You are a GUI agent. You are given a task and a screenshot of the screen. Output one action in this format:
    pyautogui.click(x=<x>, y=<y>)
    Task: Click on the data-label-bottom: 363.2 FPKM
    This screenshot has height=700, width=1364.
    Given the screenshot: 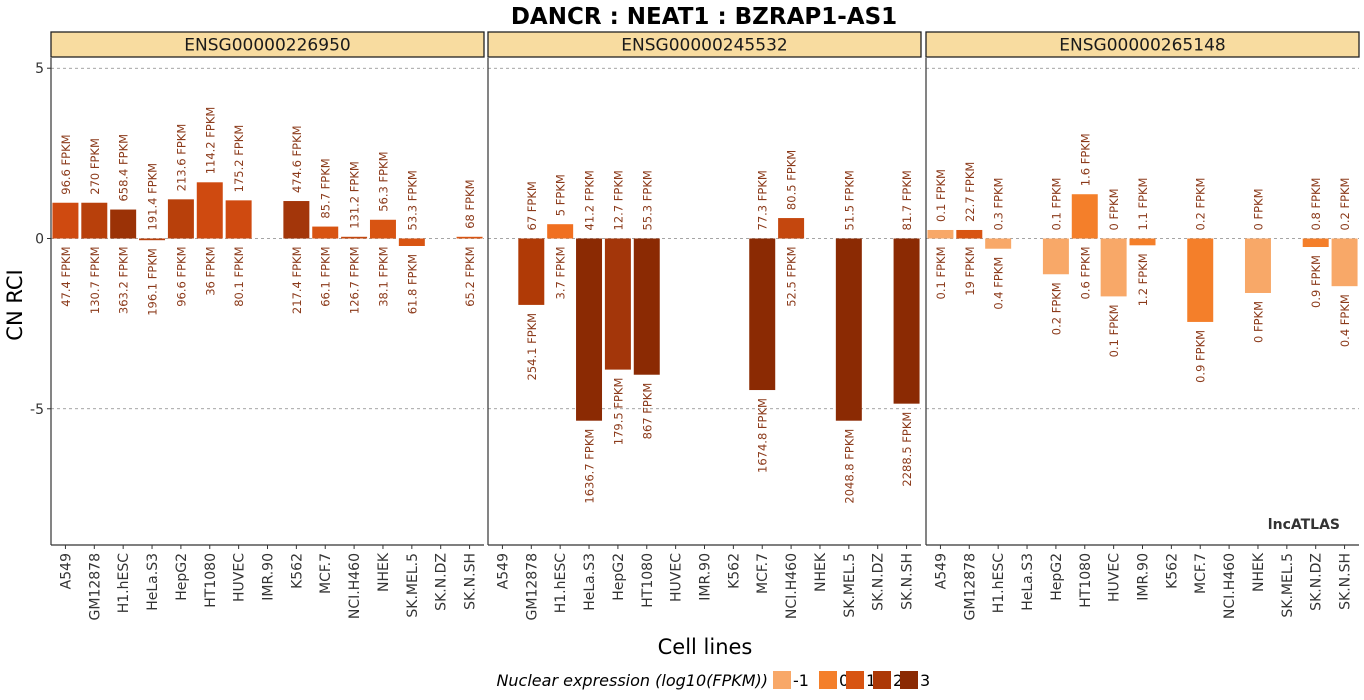 What is the action you would take?
    pyautogui.click(x=124, y=280)
    